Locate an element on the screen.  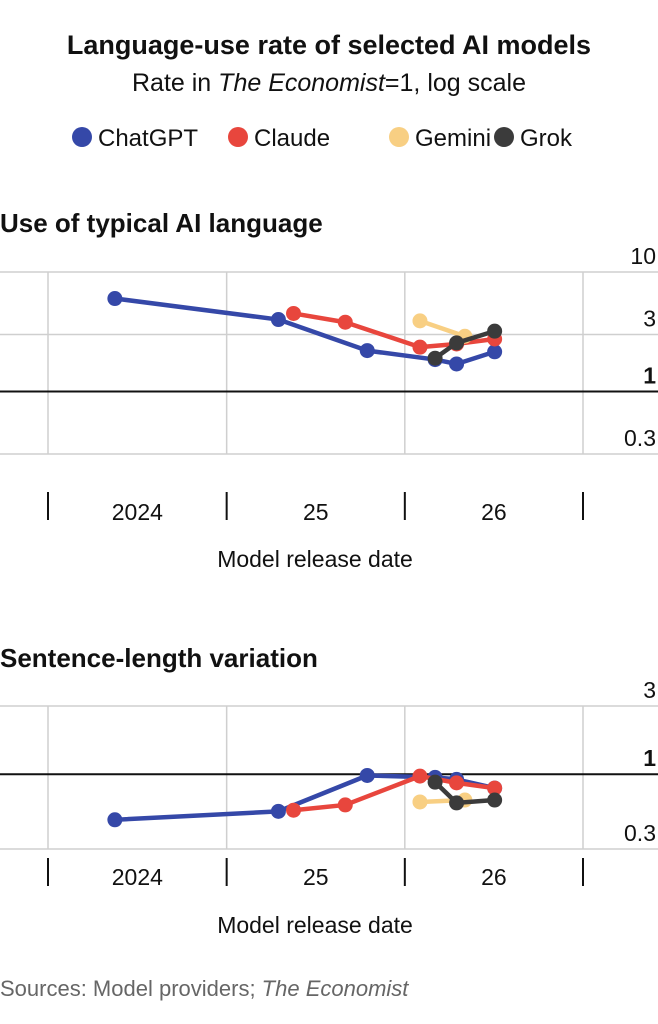
subtitle-suffix: =1, log scale is located at coordinates (455, 83).